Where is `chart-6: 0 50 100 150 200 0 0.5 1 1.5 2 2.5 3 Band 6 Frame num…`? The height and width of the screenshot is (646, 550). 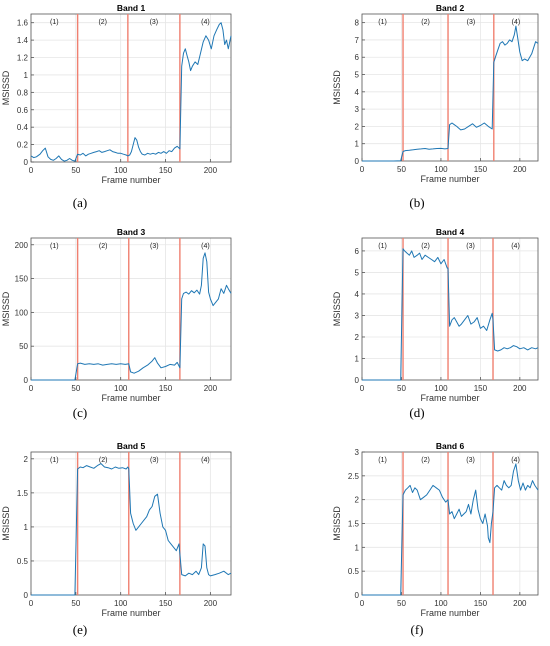
chart-6: 0 50 100 150 200 0 0.5 1 1.5 2 2.5 3 Band 6 Frame num… is located at coordinates (435, 529).